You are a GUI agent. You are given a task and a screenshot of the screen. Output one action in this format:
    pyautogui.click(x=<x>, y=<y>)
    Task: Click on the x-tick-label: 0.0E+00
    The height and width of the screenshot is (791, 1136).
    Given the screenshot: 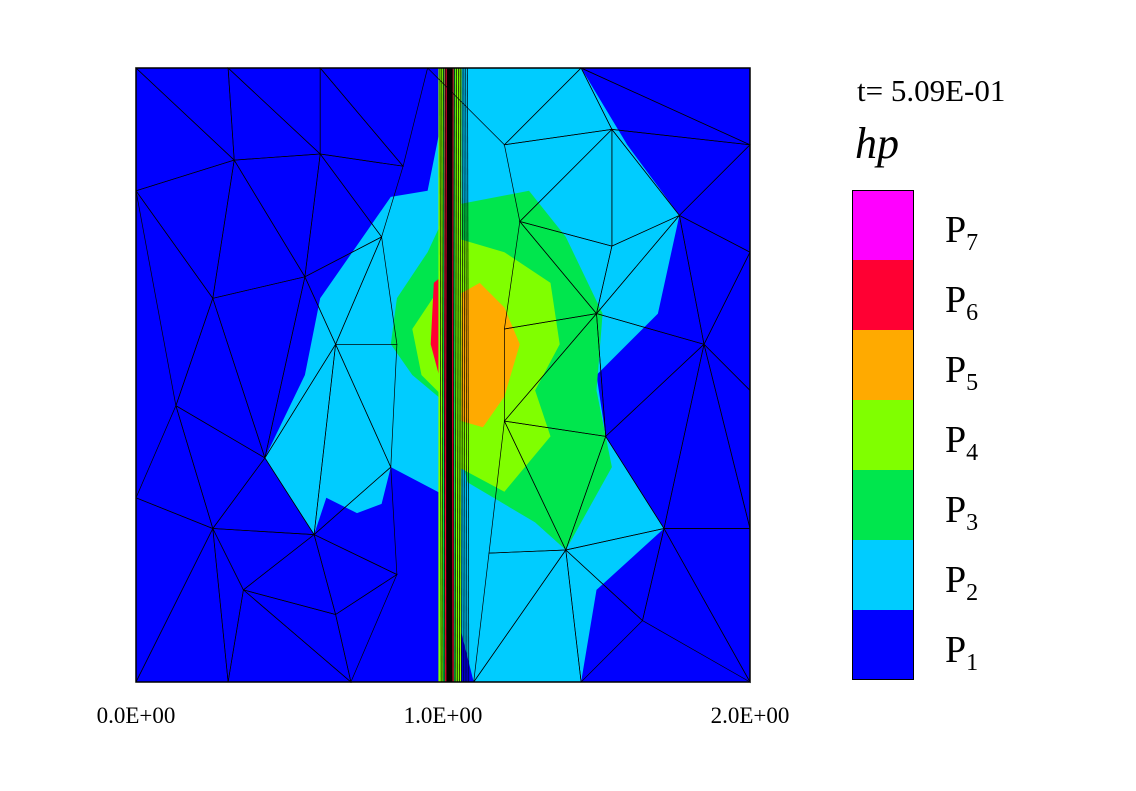 What is the action you would take?
    pyautogui.click(x=136, y=715)
    